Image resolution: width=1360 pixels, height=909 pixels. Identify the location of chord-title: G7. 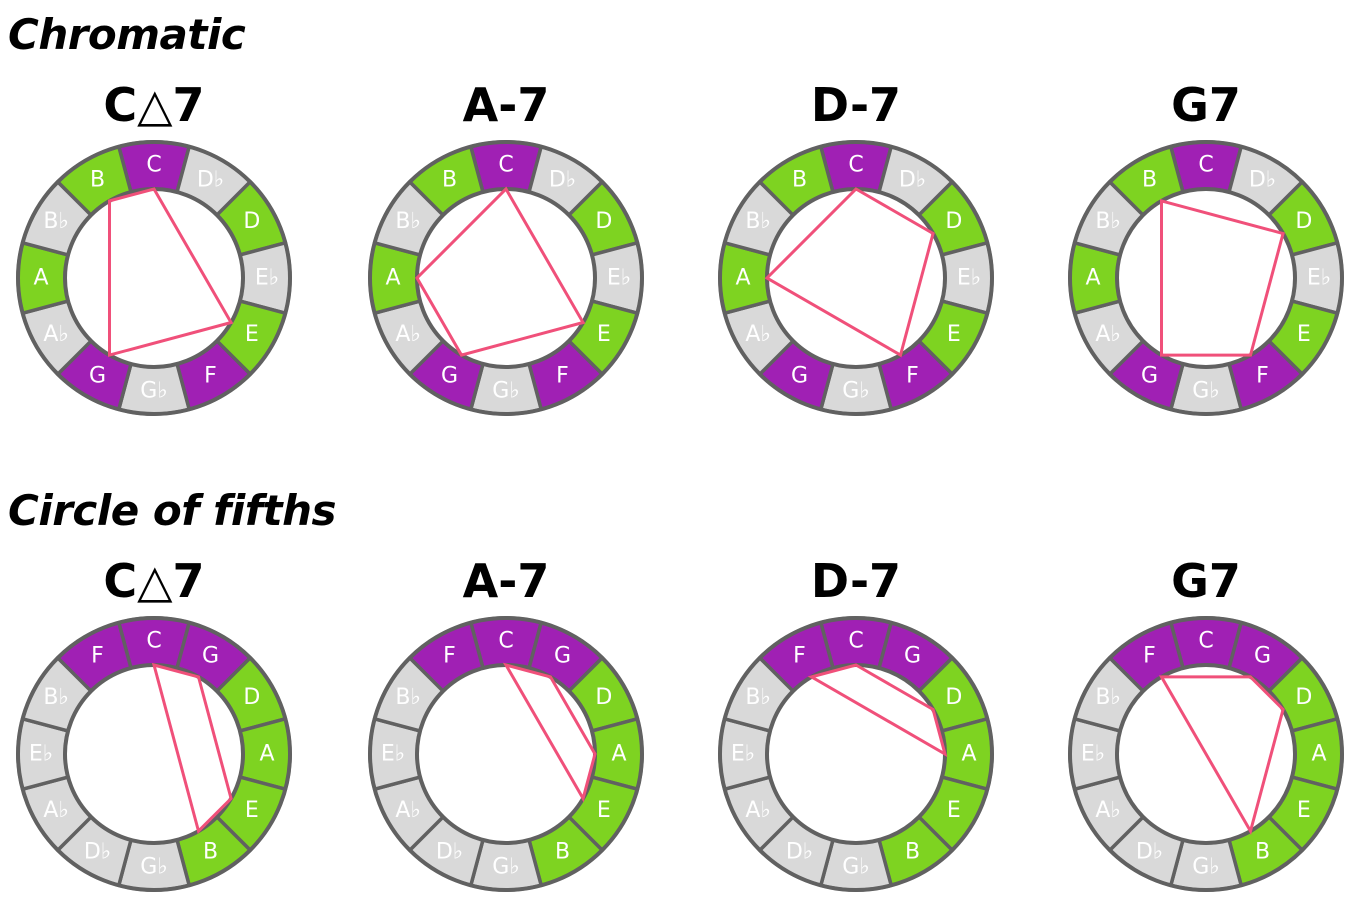
(1206, 581).